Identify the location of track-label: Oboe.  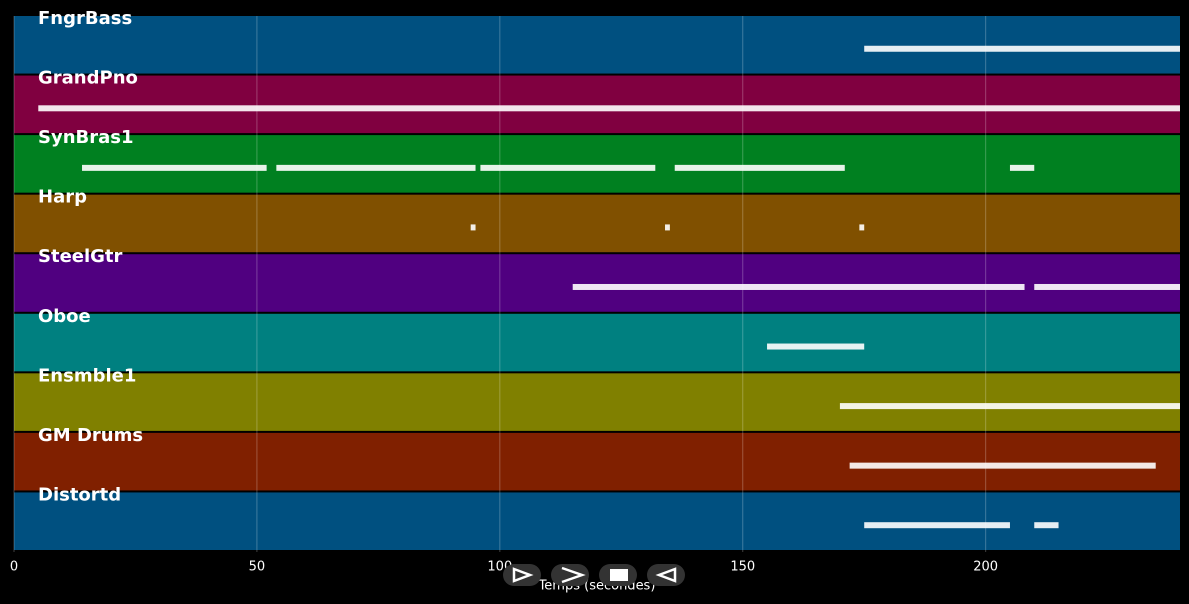
(64, 316).